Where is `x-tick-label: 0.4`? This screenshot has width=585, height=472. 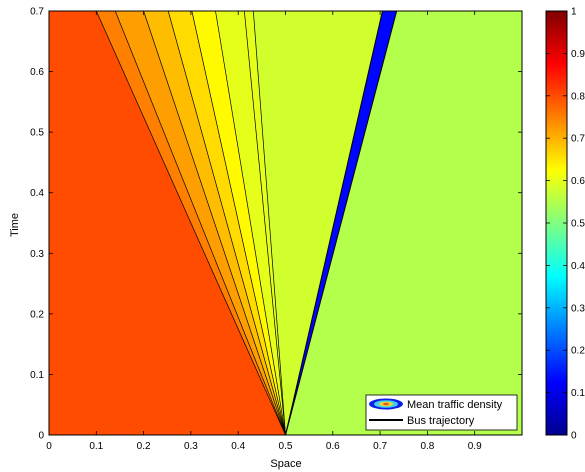
x-tick-label: 0.4 is located at coordinates (238, 446).